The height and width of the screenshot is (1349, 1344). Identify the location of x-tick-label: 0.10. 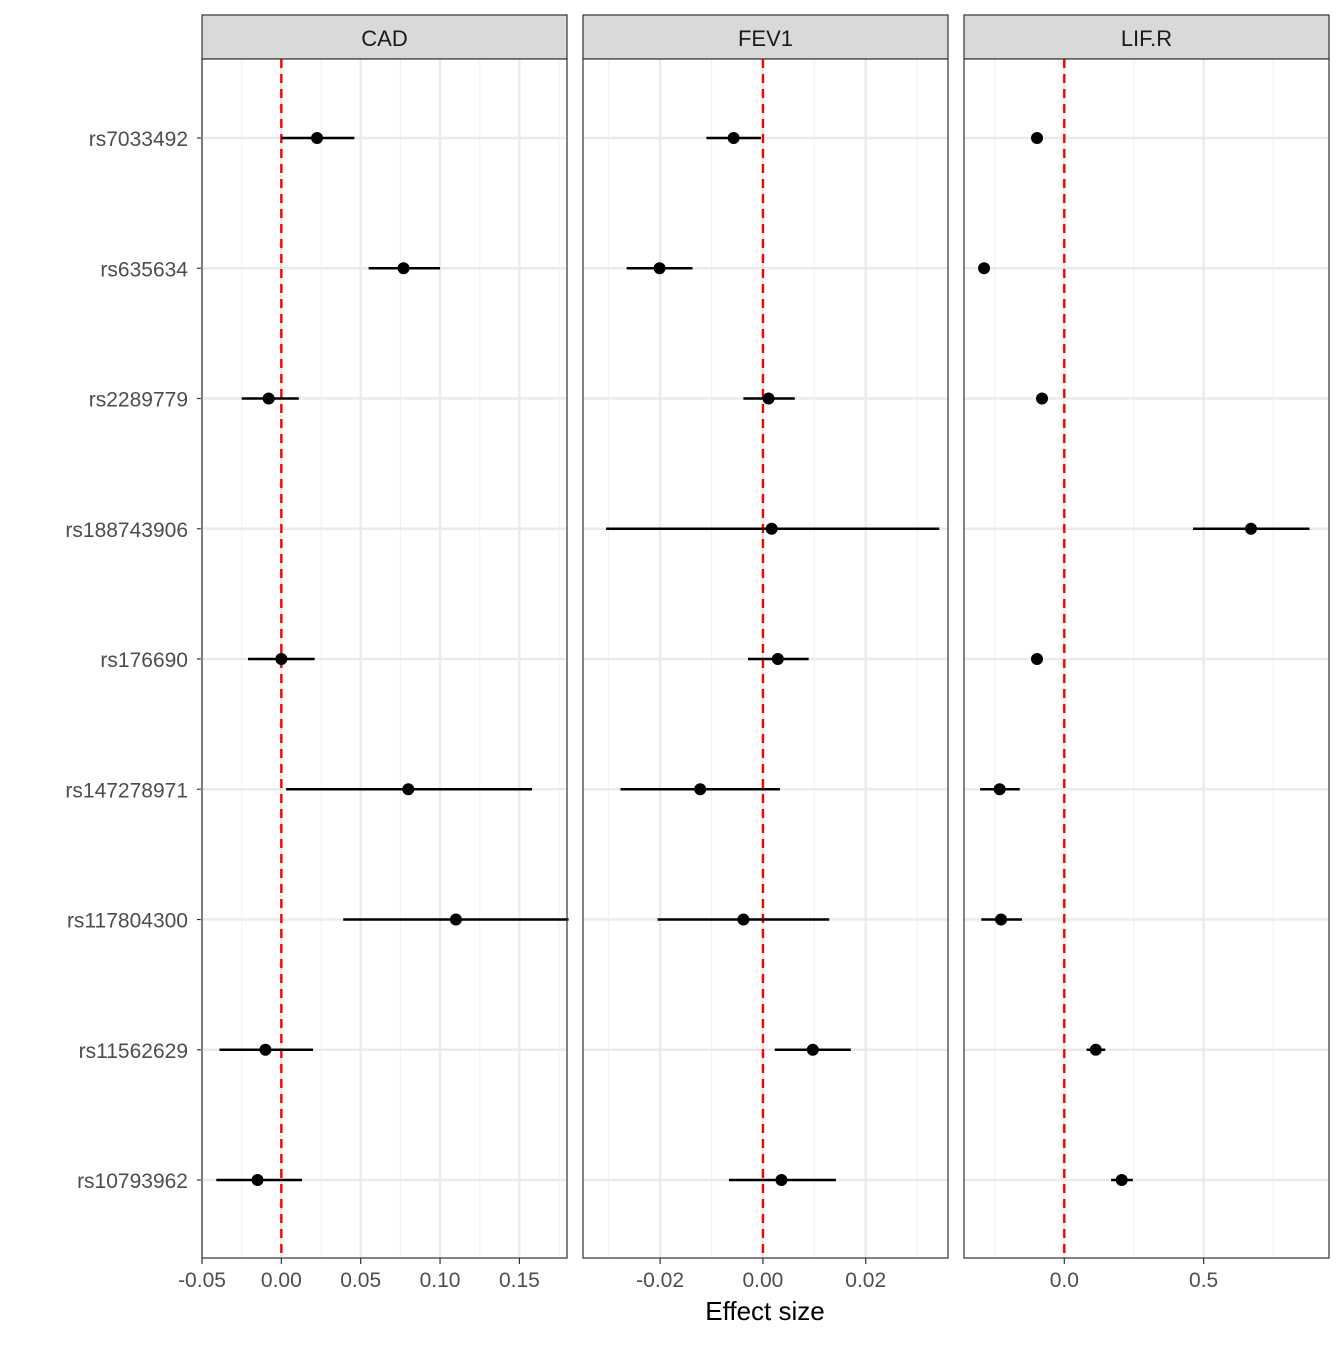
(440, 1280).